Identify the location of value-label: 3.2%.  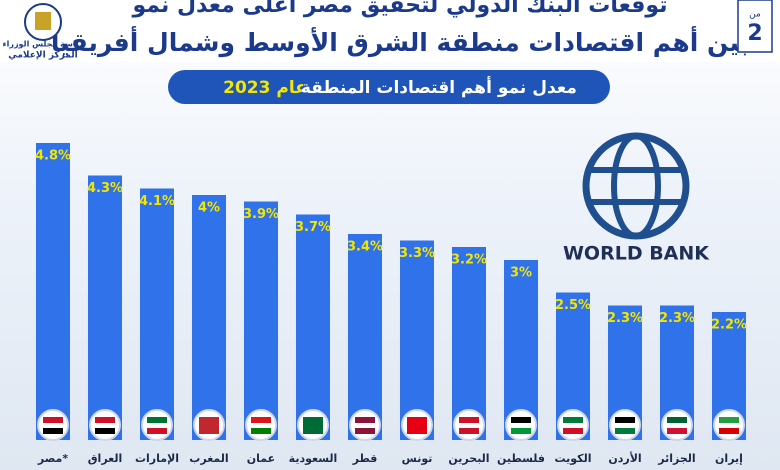
(469, 260).